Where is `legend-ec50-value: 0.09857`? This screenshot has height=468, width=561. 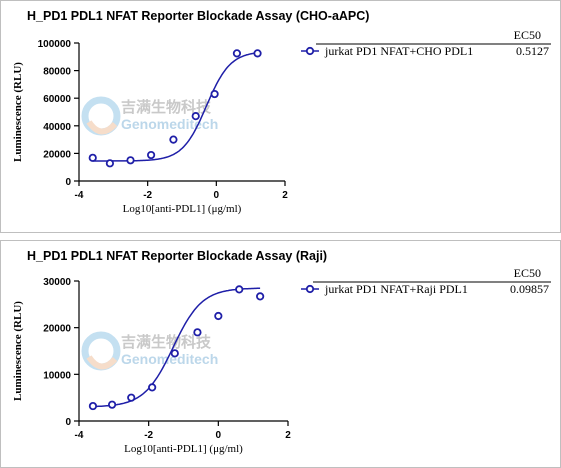 legend-ec50-value: 0.09857 is located at coordinates (529, 289).